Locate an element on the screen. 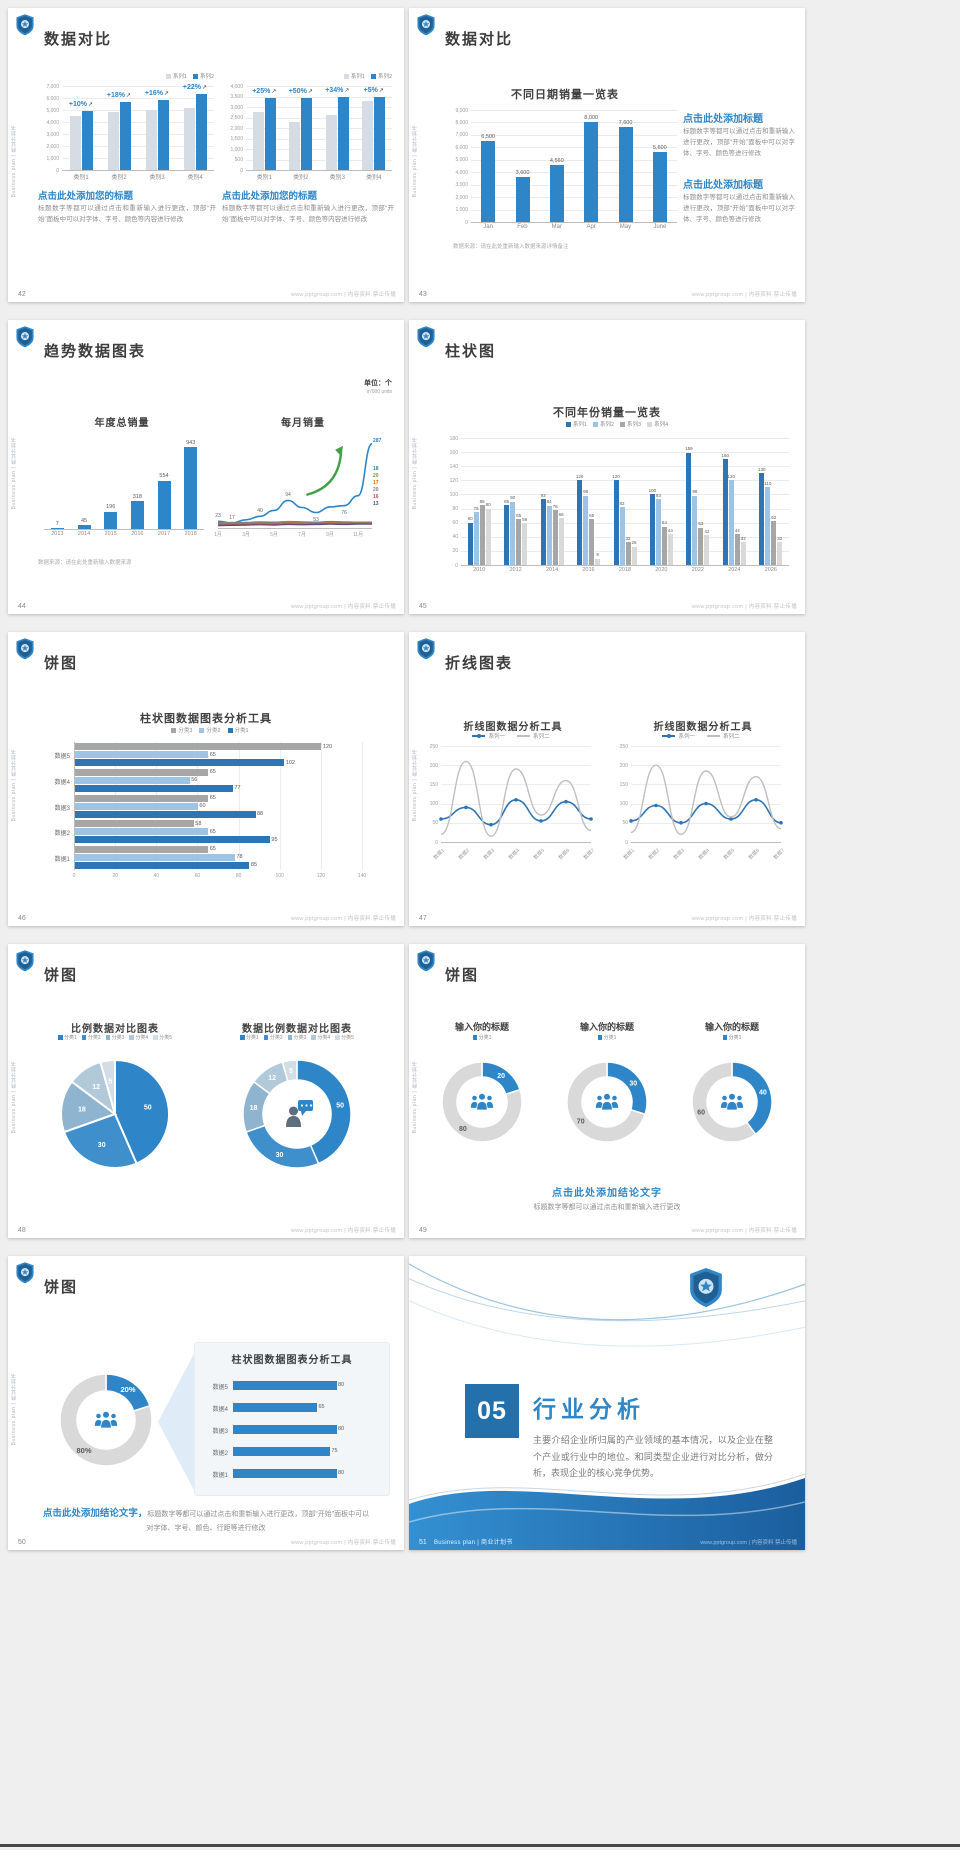  y-axis-label: 6,000 is located at coordinates (461, 147).